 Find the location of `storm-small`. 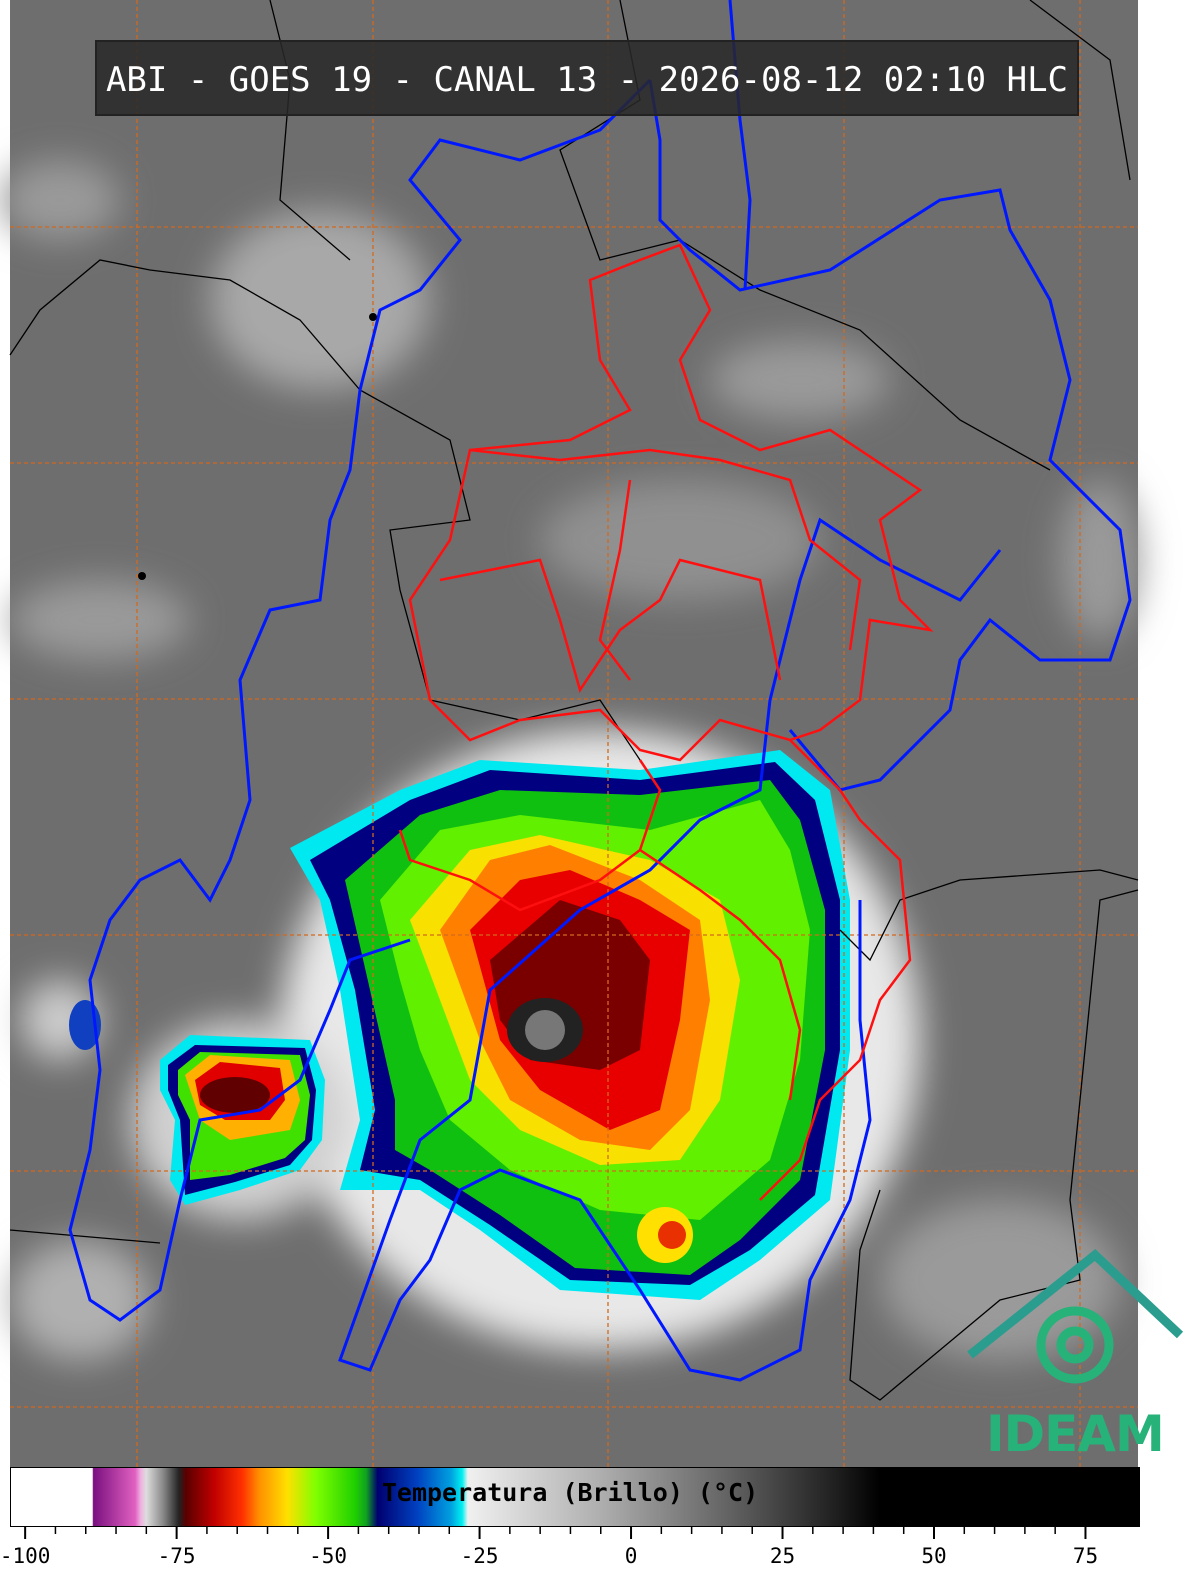

storm-small is located at coordinates (197, 1102).